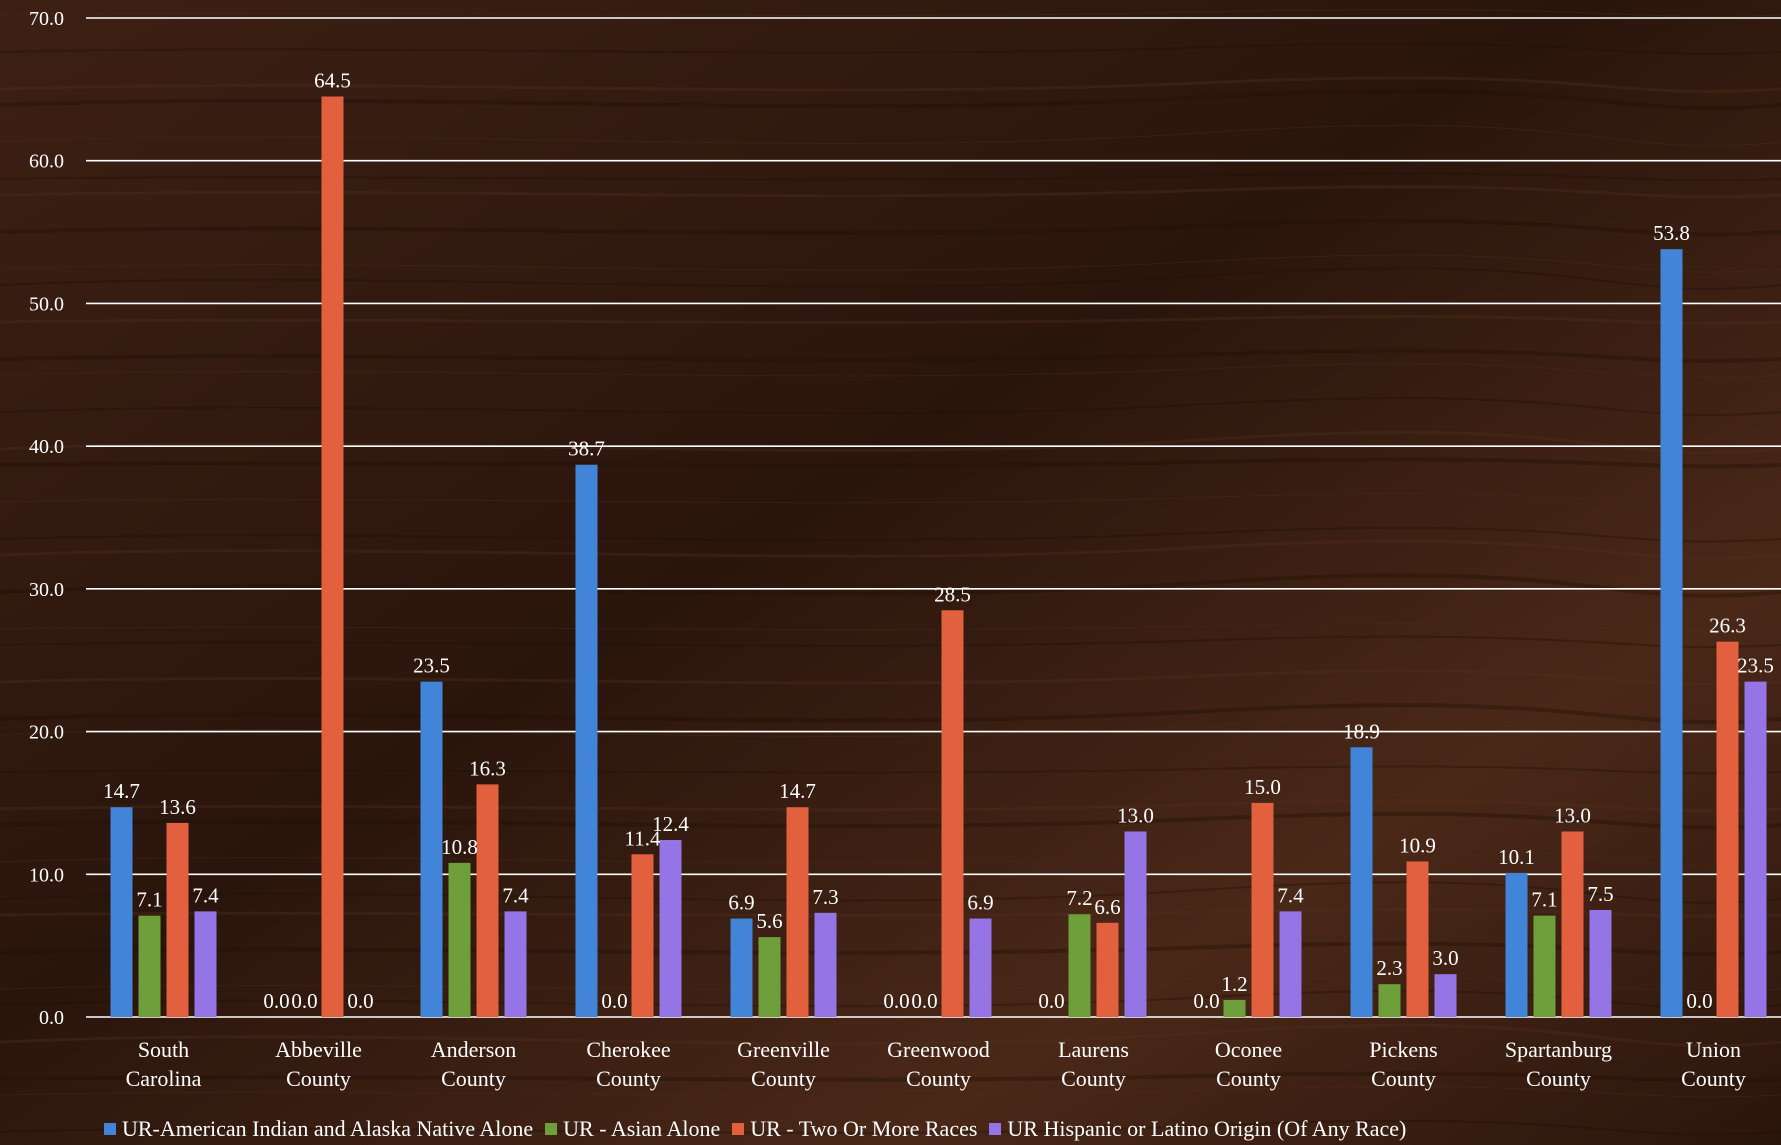  Describe the element at coordinates (670, 824) in the screenshot. I see `data-label: 12.4` at that location.